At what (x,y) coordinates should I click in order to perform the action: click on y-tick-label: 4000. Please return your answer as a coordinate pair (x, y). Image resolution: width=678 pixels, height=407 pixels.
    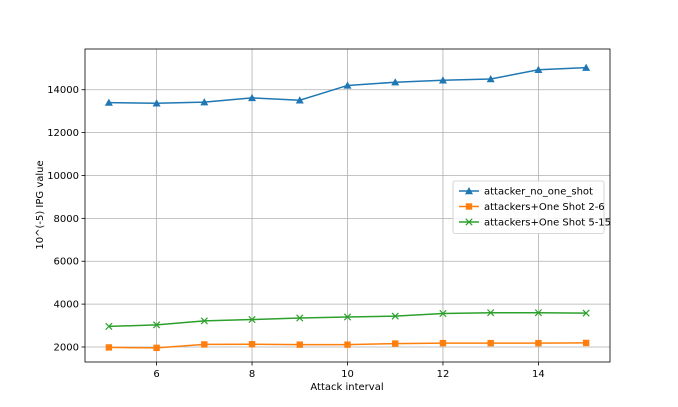
    Looking at the image, I should click on (66, 305).